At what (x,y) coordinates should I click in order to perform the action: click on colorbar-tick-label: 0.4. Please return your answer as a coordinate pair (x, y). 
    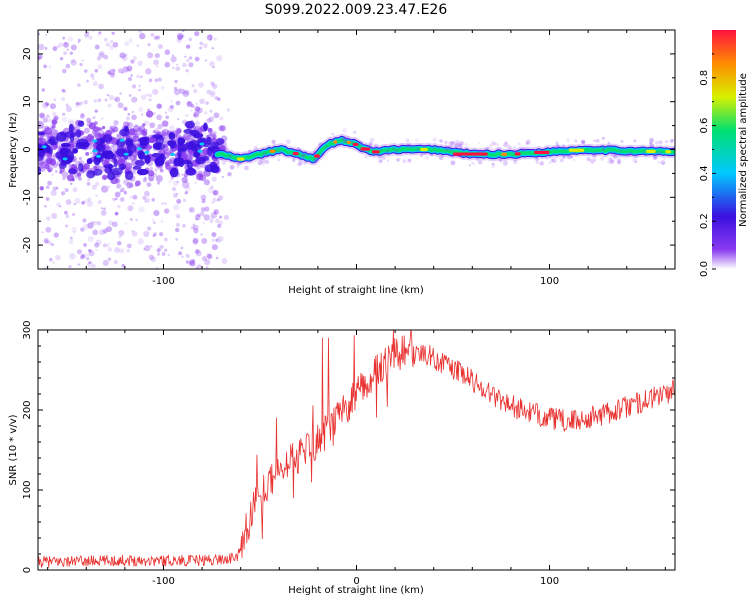
    Looking at the image, I should click on (704, 173).